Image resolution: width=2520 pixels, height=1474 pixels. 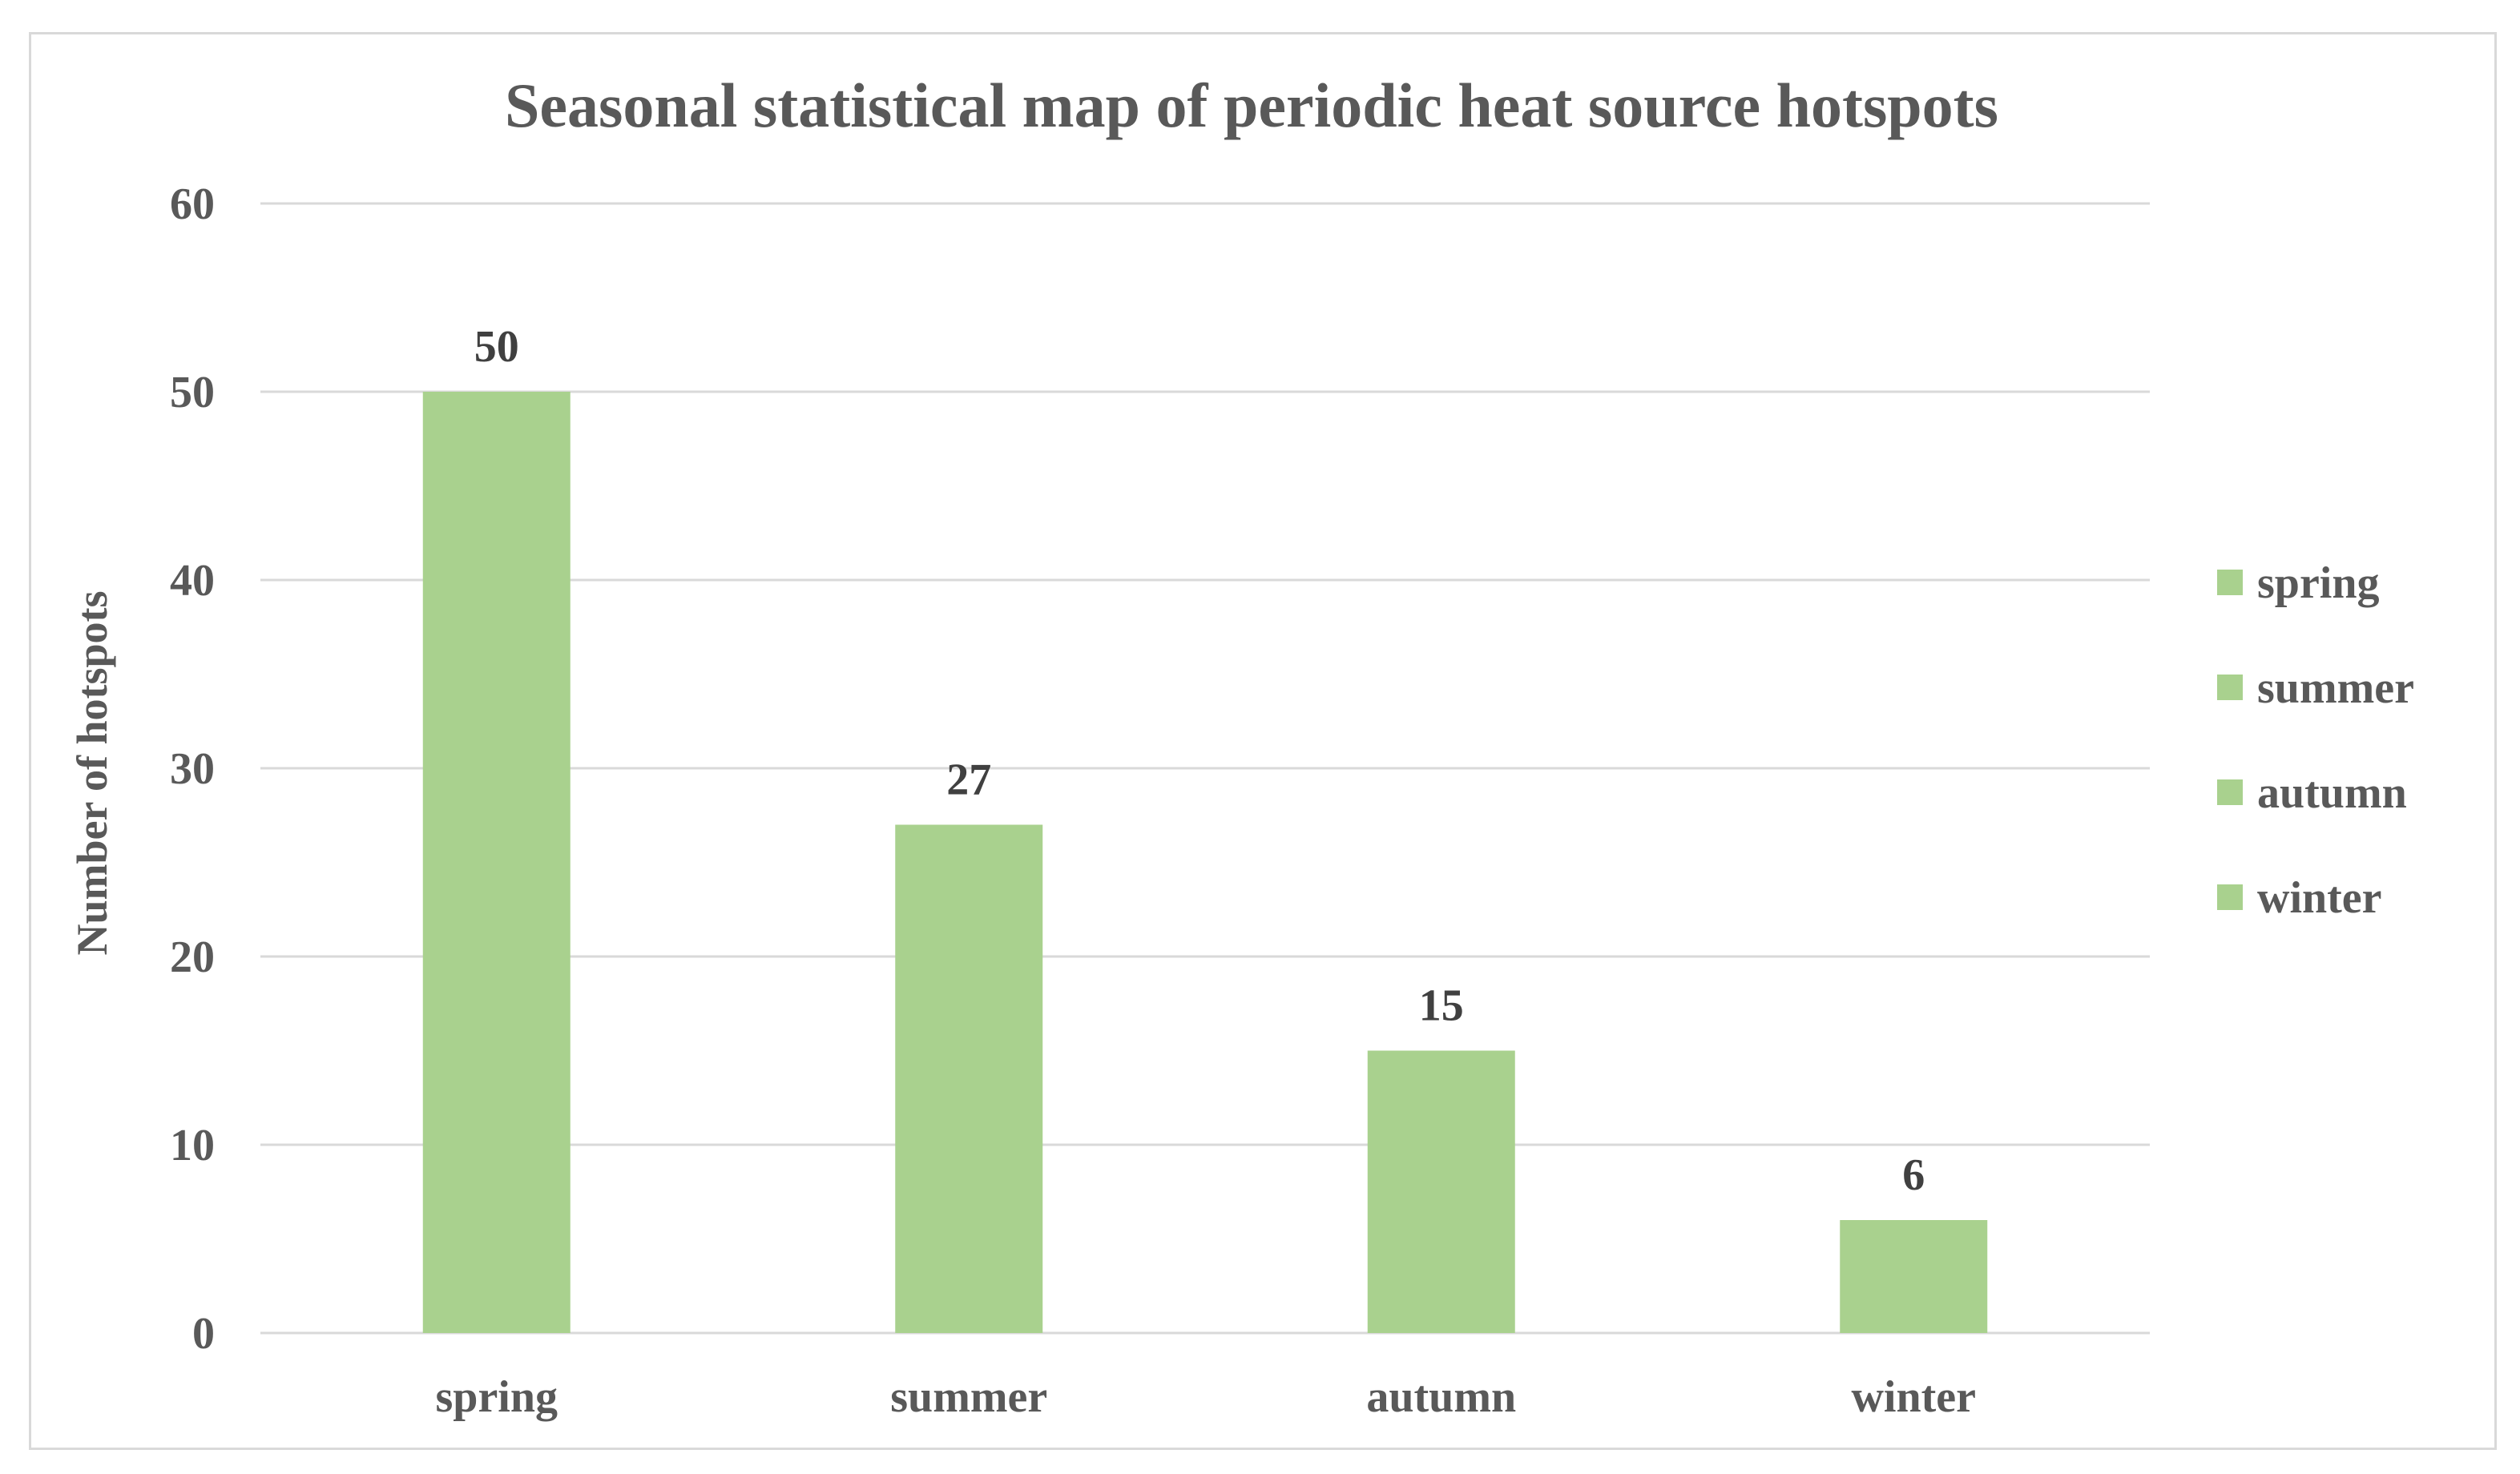 What do you see at coordinates (1206, 1397) in the screenshot?
I see `x-axis-categories: spring summer autumn winter` at bounding box center [1206, 1397].